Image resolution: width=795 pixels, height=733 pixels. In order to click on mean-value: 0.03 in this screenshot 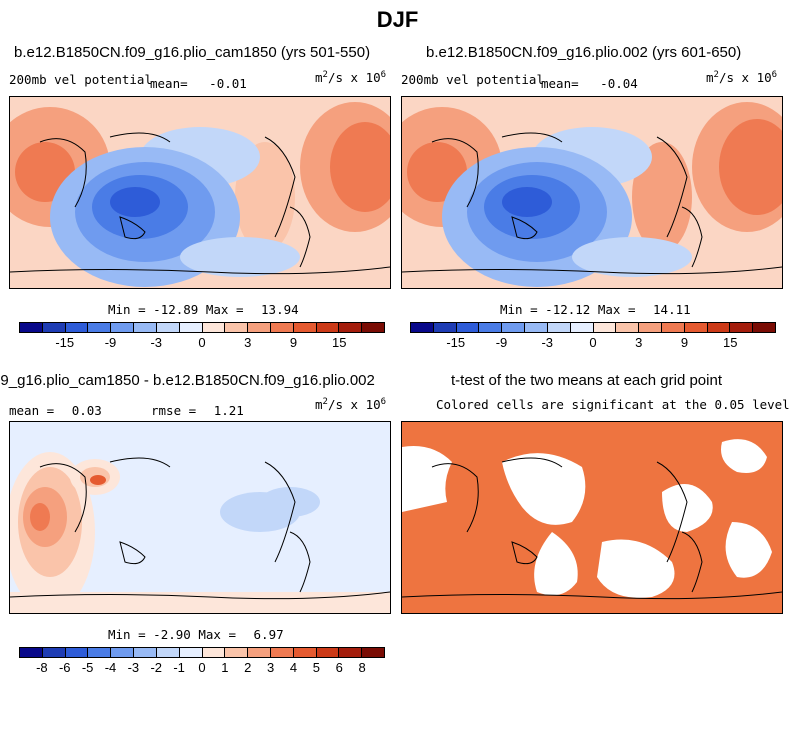, I will do `click(86, 410)`.